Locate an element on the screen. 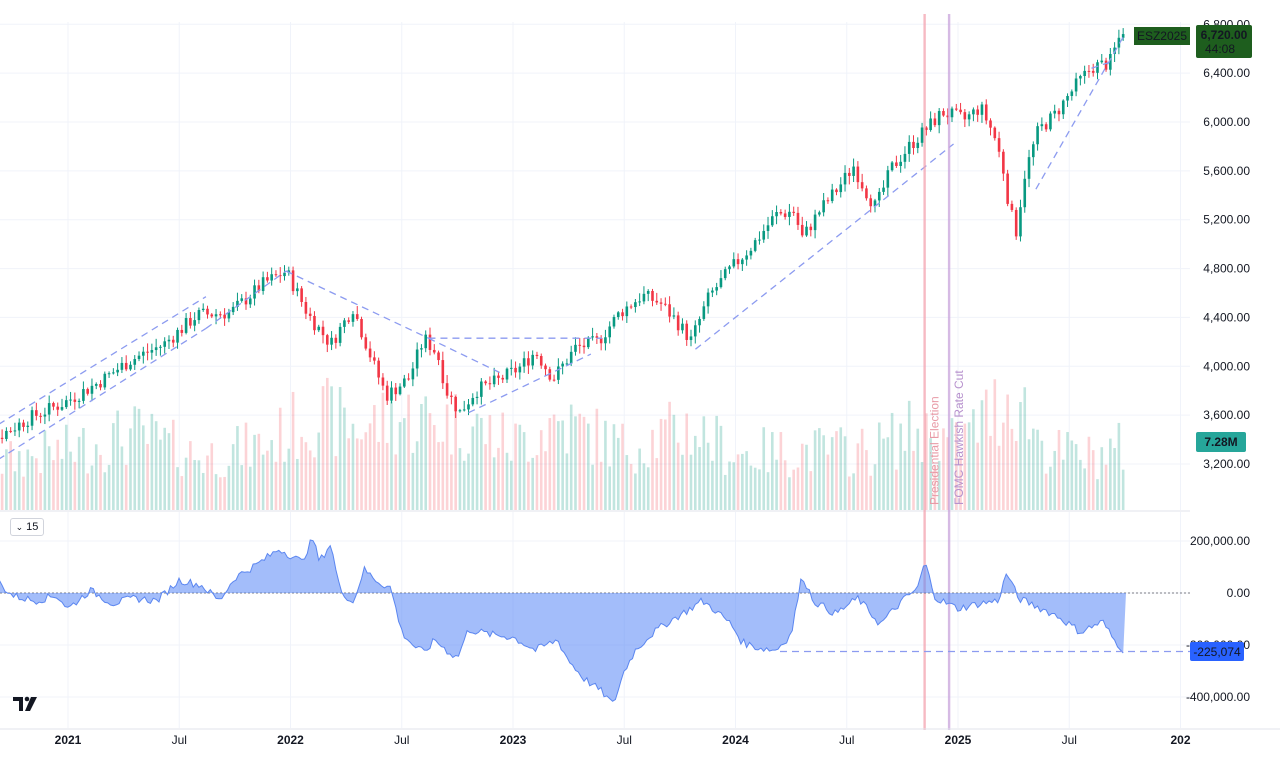 This screenshot has height=760, width=1280. price-tick-label: 6,000.00 is located at coordinates (1226, 122).